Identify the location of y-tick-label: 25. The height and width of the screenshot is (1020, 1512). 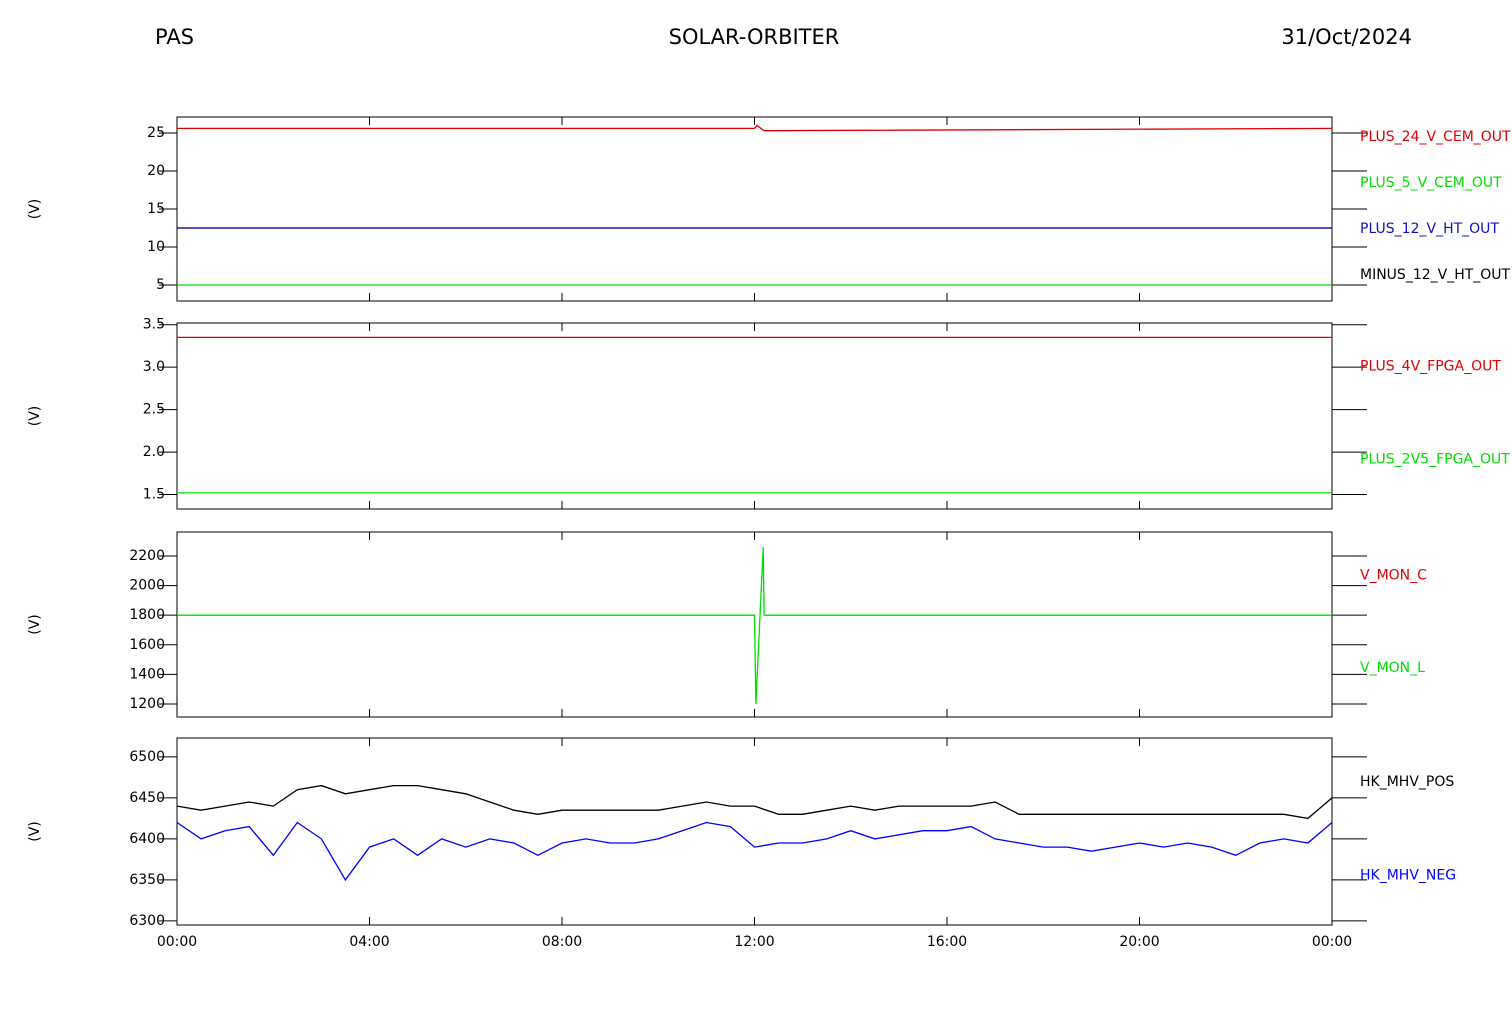
(156, 133).